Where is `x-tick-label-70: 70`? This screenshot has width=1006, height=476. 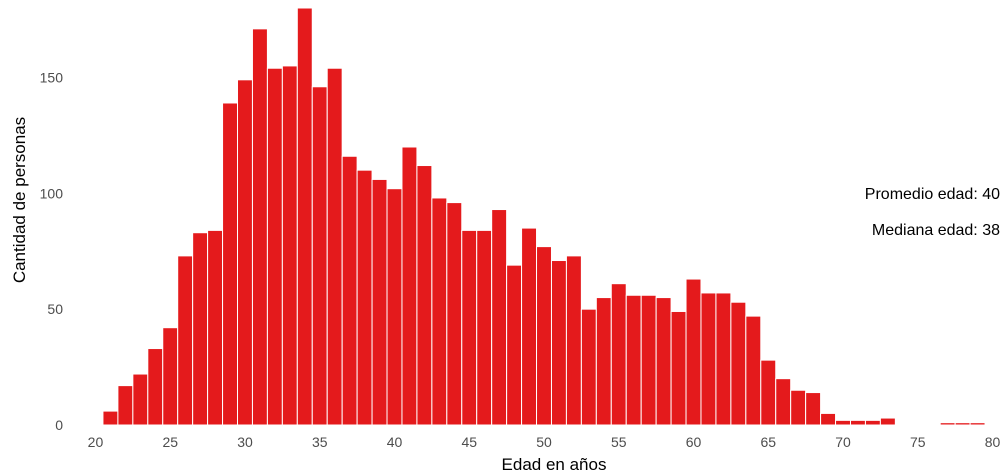
x-tick-label-70: 70 is located at coordinates (843, 442).